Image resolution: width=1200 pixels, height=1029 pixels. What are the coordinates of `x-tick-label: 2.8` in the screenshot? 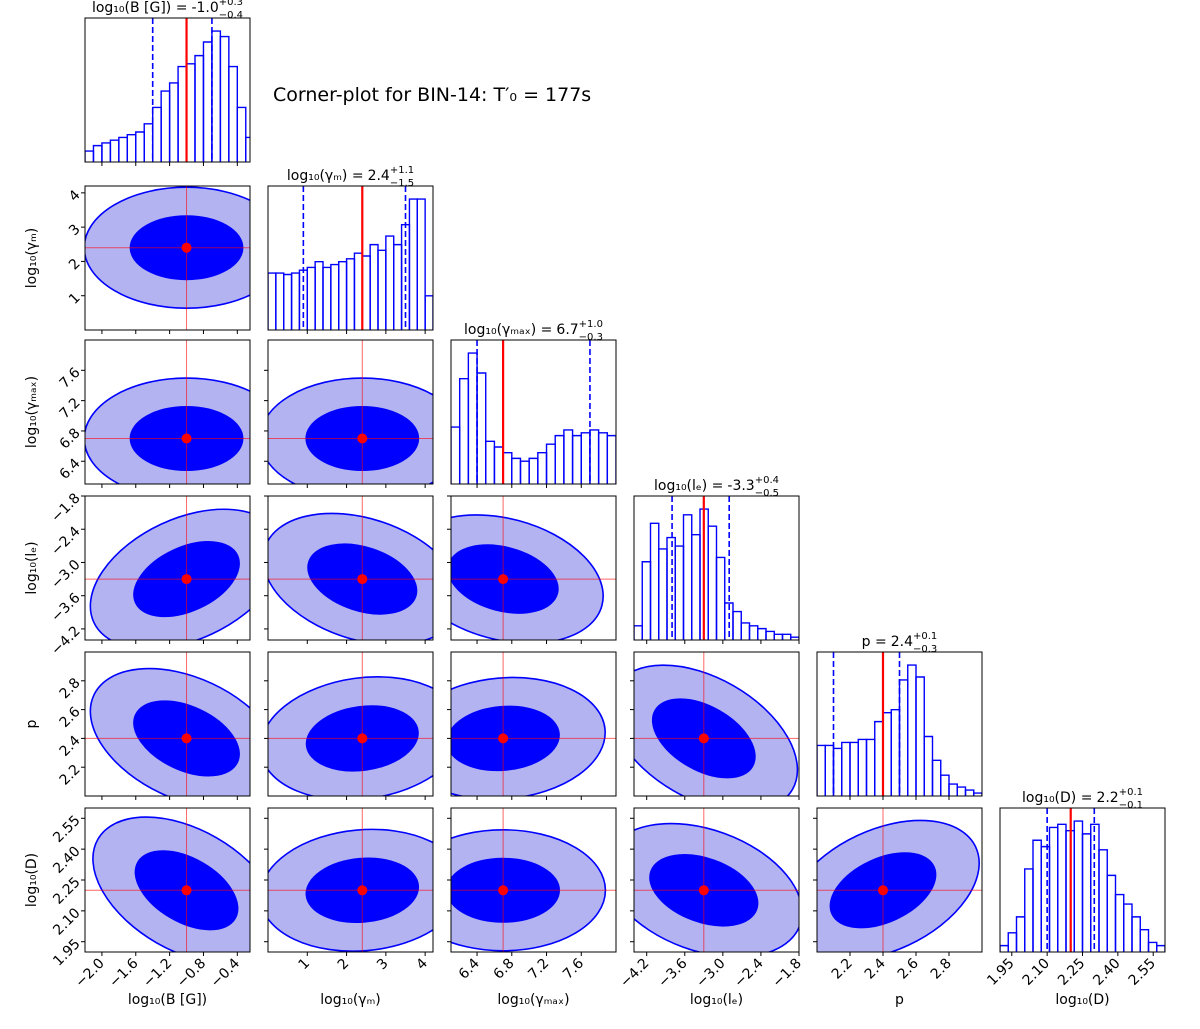 It's located at (941, 969).